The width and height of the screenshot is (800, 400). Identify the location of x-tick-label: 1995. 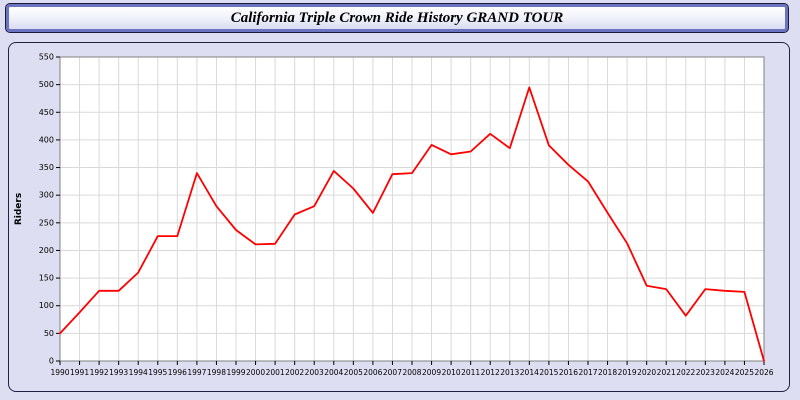
(157, 372).